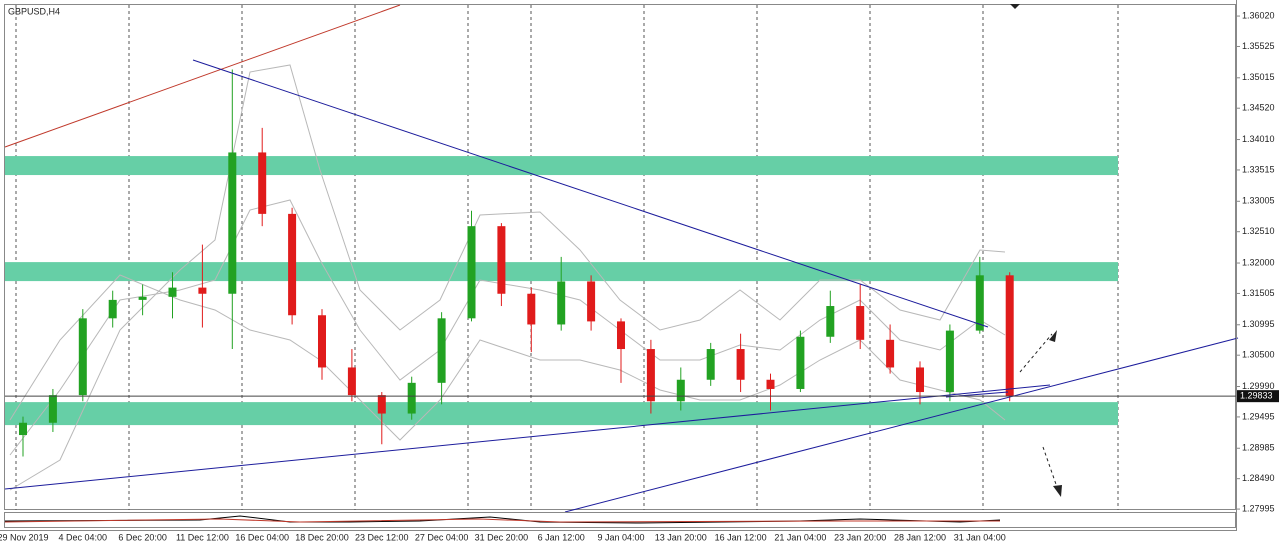 The width and height of the screenshot is (1280, 551). I want to click on y-tick-label: 1.34520, so click(1258, 108).